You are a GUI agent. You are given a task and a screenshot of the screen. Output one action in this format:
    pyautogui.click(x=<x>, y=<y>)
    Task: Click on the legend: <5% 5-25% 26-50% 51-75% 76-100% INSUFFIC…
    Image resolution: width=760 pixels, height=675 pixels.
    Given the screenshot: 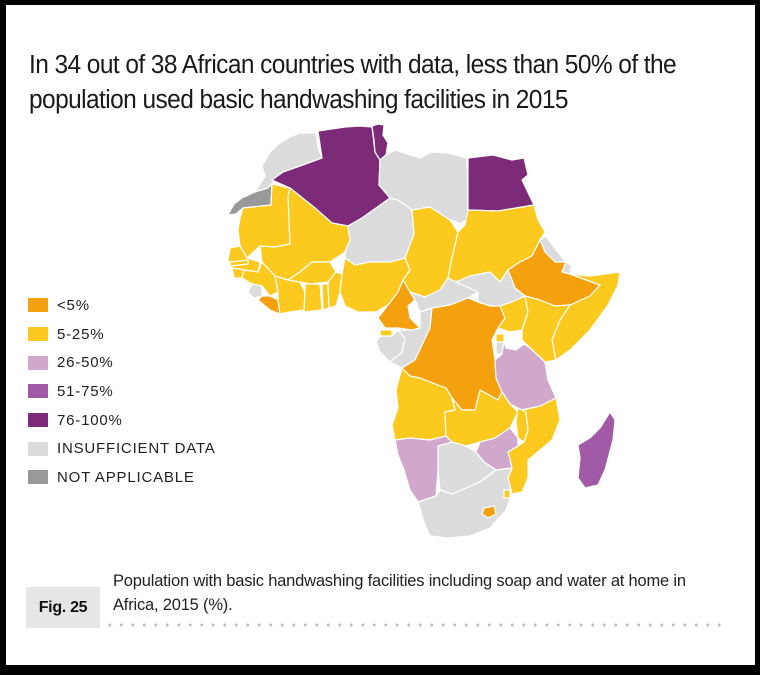 What is the action you would take?
    pyautogui.click(x=122, y=391)
    